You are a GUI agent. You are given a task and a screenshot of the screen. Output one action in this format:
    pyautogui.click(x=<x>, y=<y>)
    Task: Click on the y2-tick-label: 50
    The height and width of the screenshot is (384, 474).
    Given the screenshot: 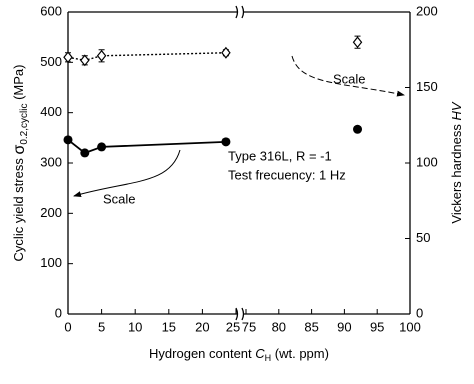 What is the action you would take?
    pyautogui.click(x=423, y=237)
    